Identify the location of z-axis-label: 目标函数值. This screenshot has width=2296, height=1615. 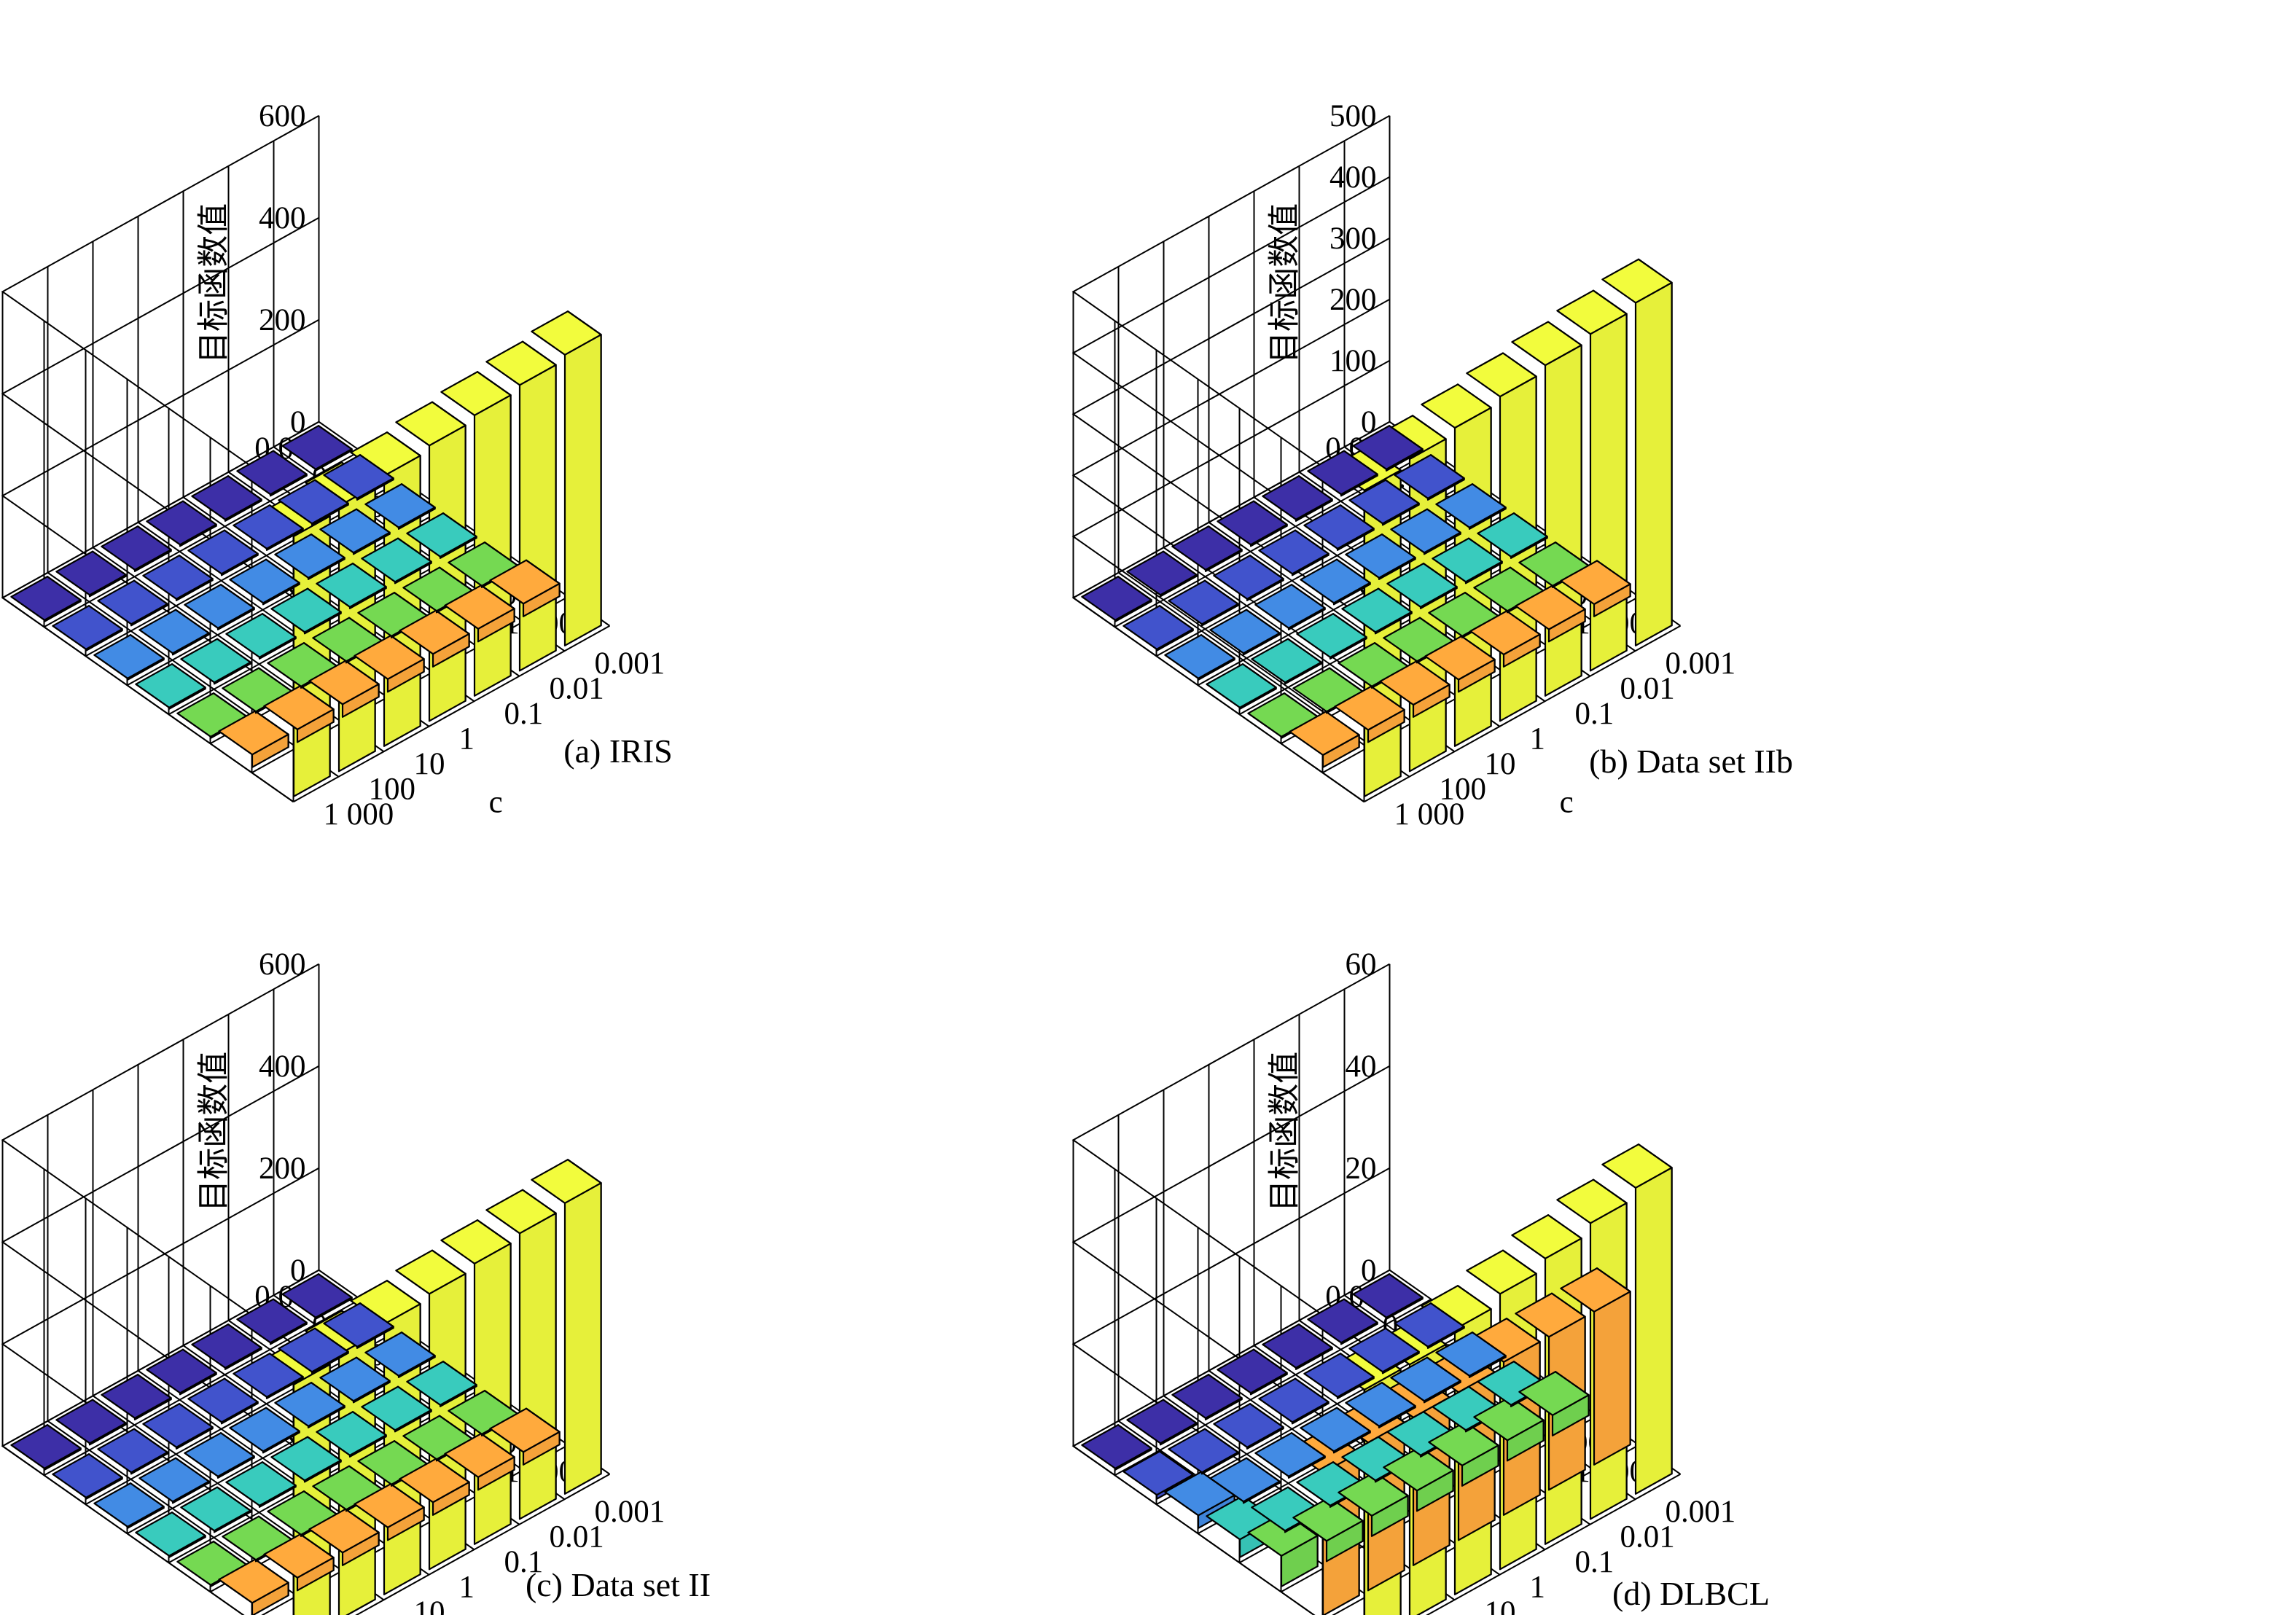
(1285, 1132).